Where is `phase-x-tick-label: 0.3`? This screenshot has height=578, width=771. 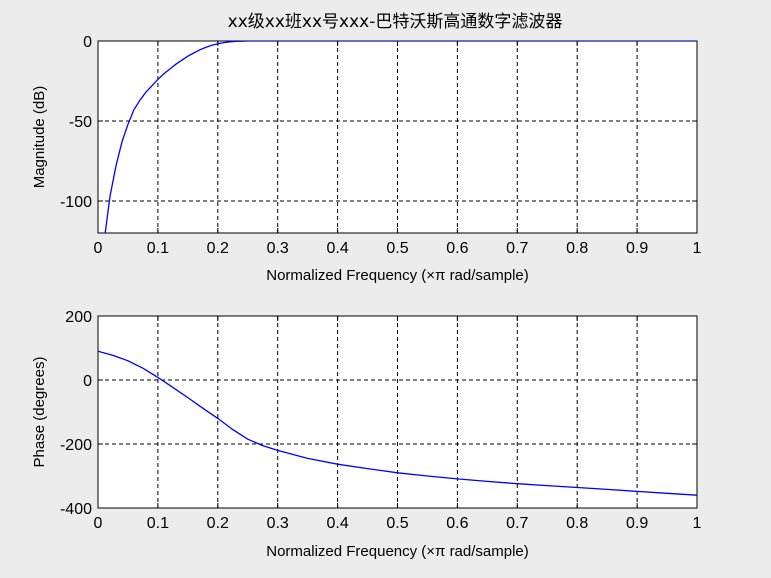 phase-x-tick-label: 0.3 is located at coordinates (278, 523).